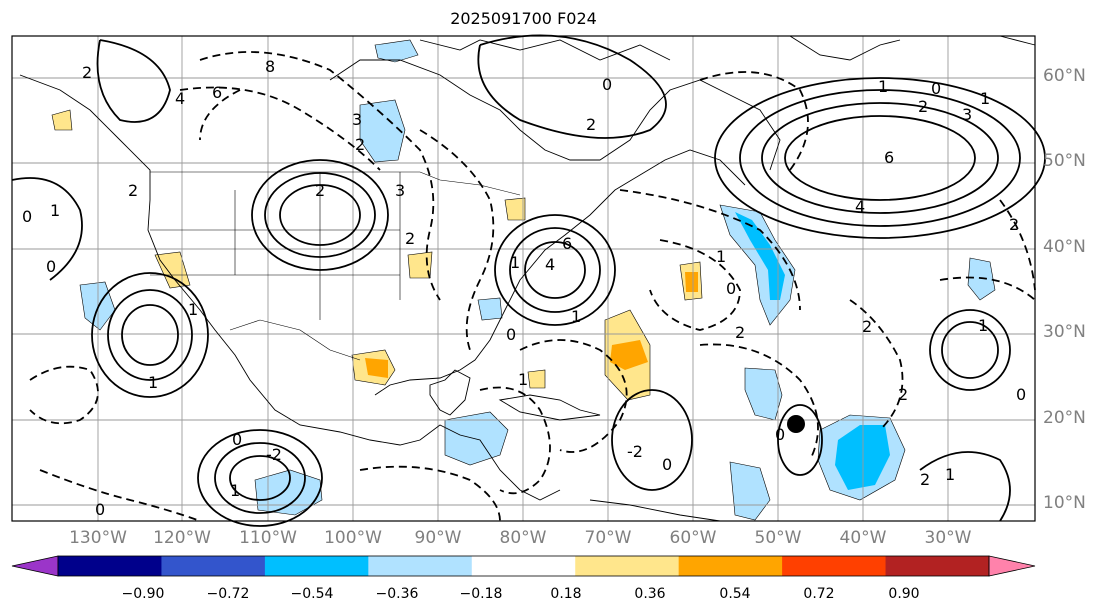  I want to click on lon-label: 40°W, so click(863, 538).